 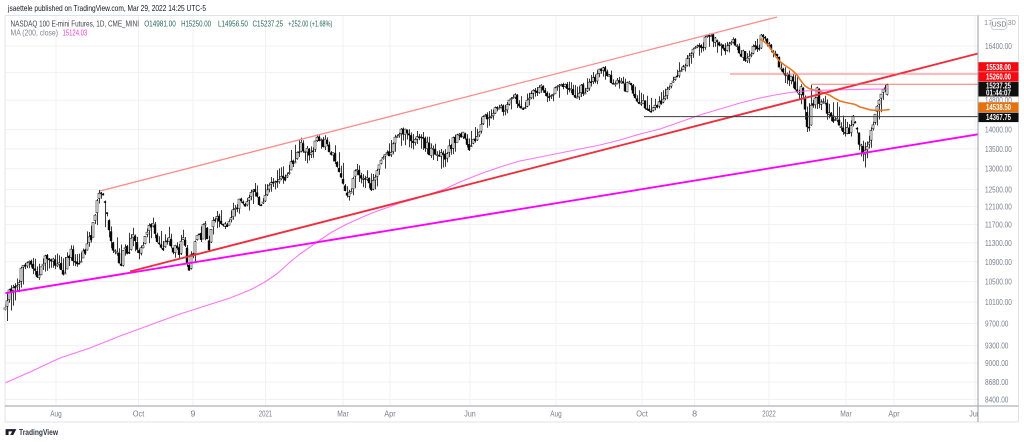 What do you see at coordinates (998, 207) in the screenshot?
I see `svg-text: 12100.00` at bounding box center [998, 207].